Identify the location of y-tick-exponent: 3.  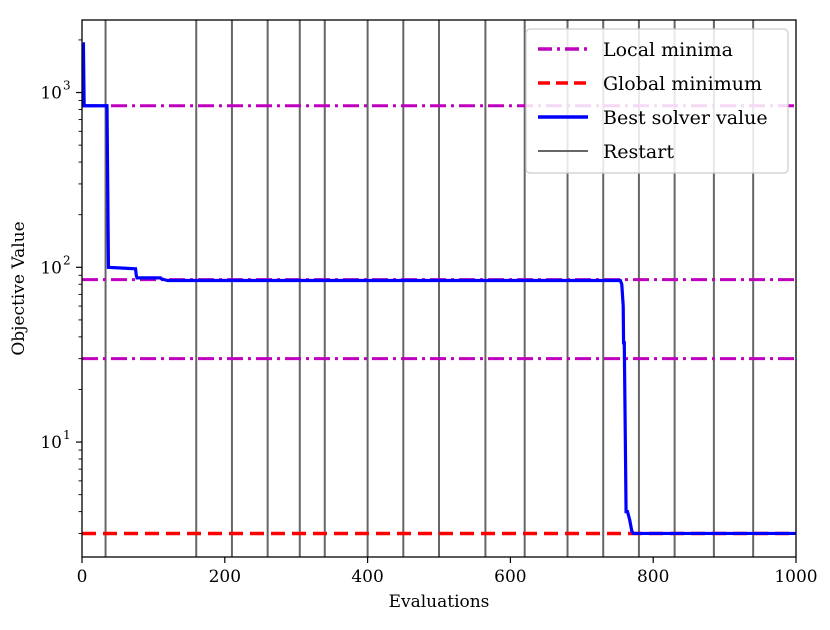
(67, 86).